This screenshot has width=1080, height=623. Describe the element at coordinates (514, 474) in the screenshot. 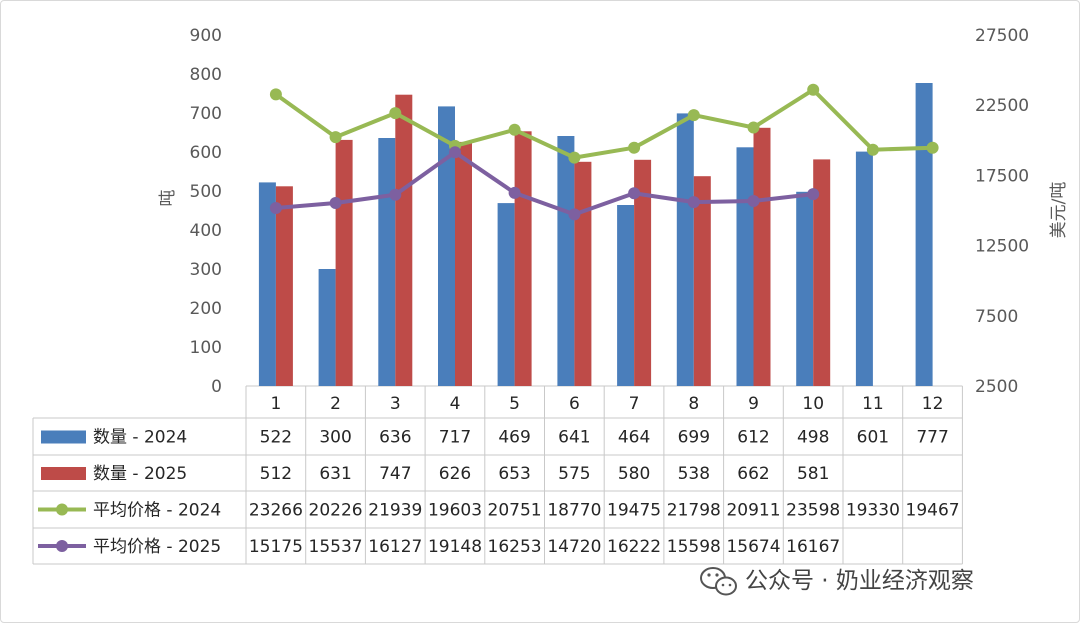

I see `table-cell-value: 653` at that location.